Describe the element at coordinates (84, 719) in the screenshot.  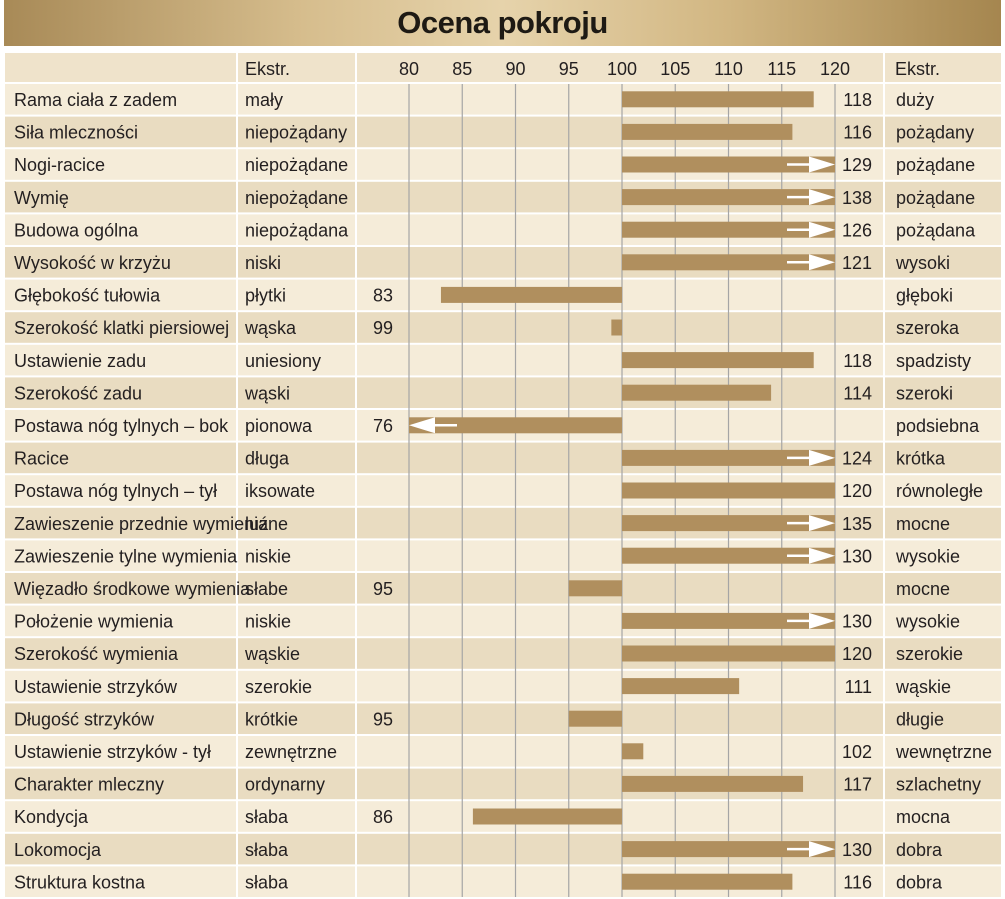
I see `trait-label: Długość strzyków` at that location.